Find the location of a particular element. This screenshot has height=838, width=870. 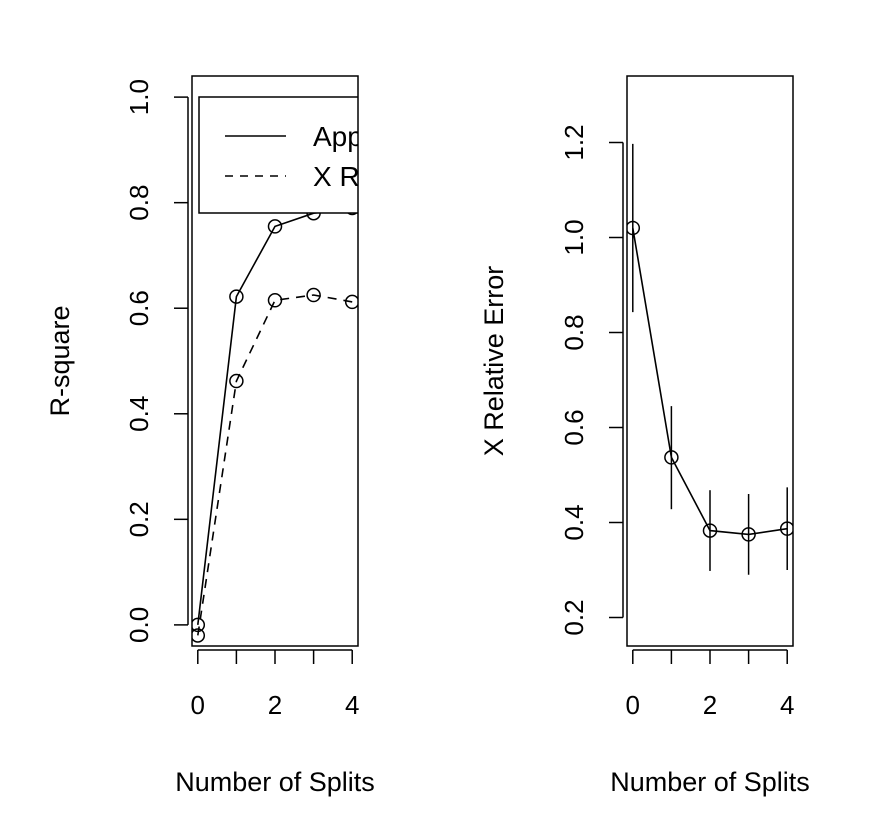

right-y-tick-label: 0.8 is located at coordinates (574, 332).